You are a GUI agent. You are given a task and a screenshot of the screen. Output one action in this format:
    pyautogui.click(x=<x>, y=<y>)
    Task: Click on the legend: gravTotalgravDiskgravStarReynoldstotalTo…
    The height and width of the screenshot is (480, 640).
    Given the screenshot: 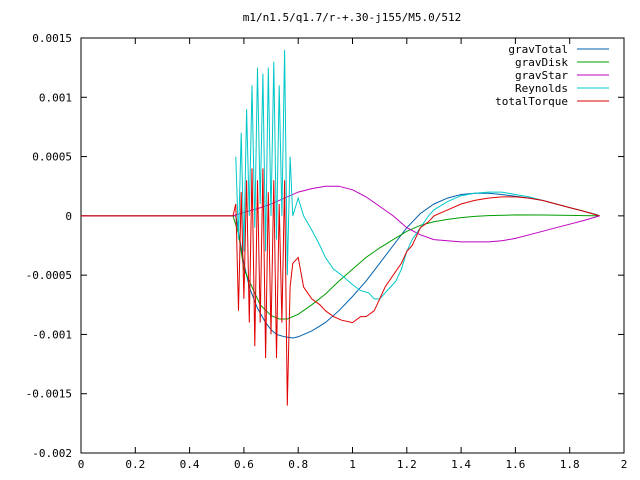 What is the action you would take?
    pyautogui.click(x=552, y=75)
    